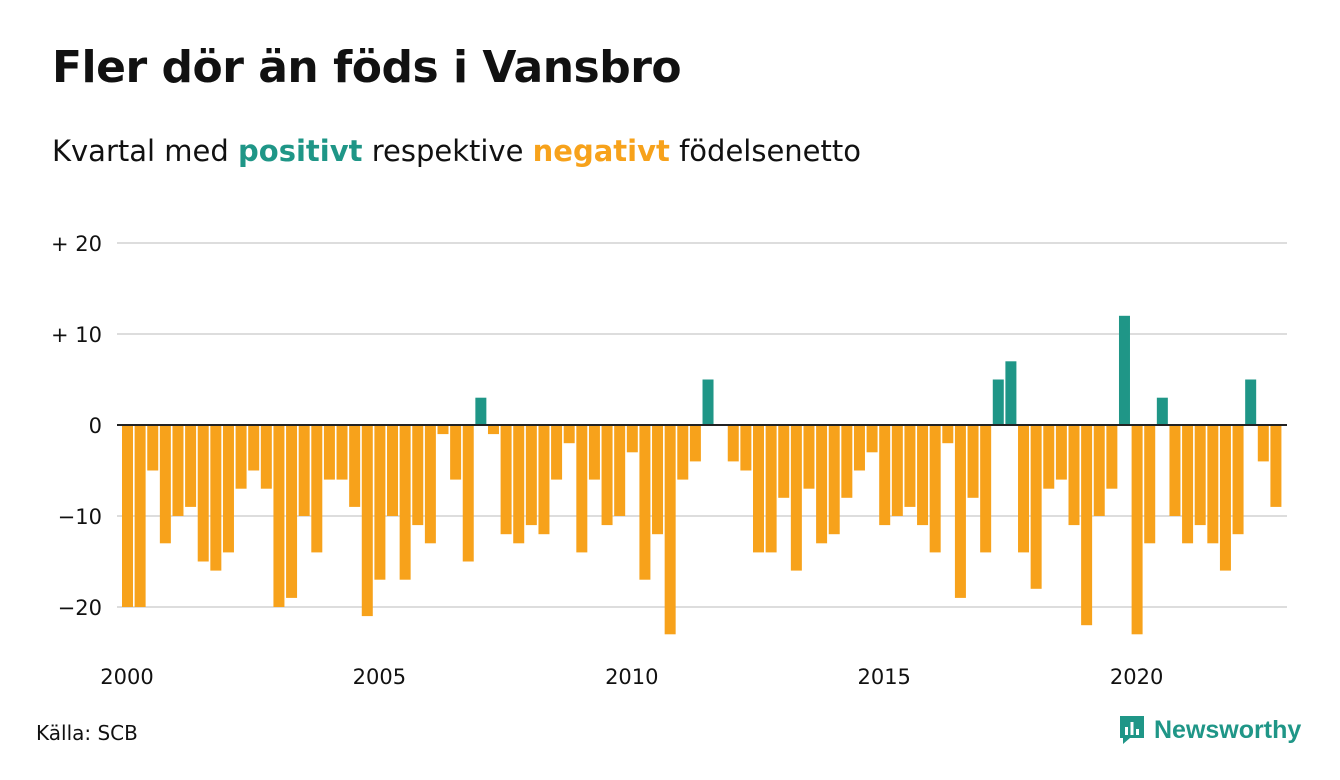 The height and width of the screenshot is (780, 1340). I want to click on x-tick-label: 2015, so click(883, 677).